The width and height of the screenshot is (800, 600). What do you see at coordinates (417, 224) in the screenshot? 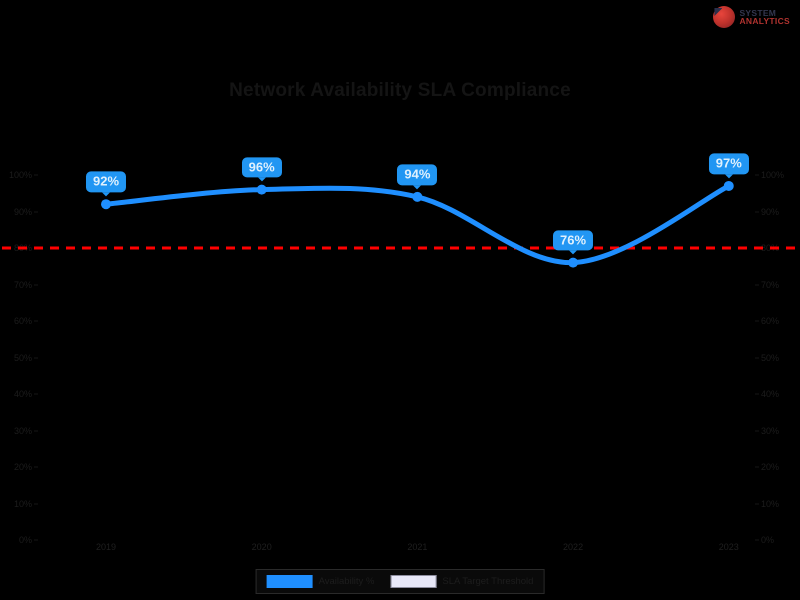
I see `series-markers` at bounding box center [417, 224].